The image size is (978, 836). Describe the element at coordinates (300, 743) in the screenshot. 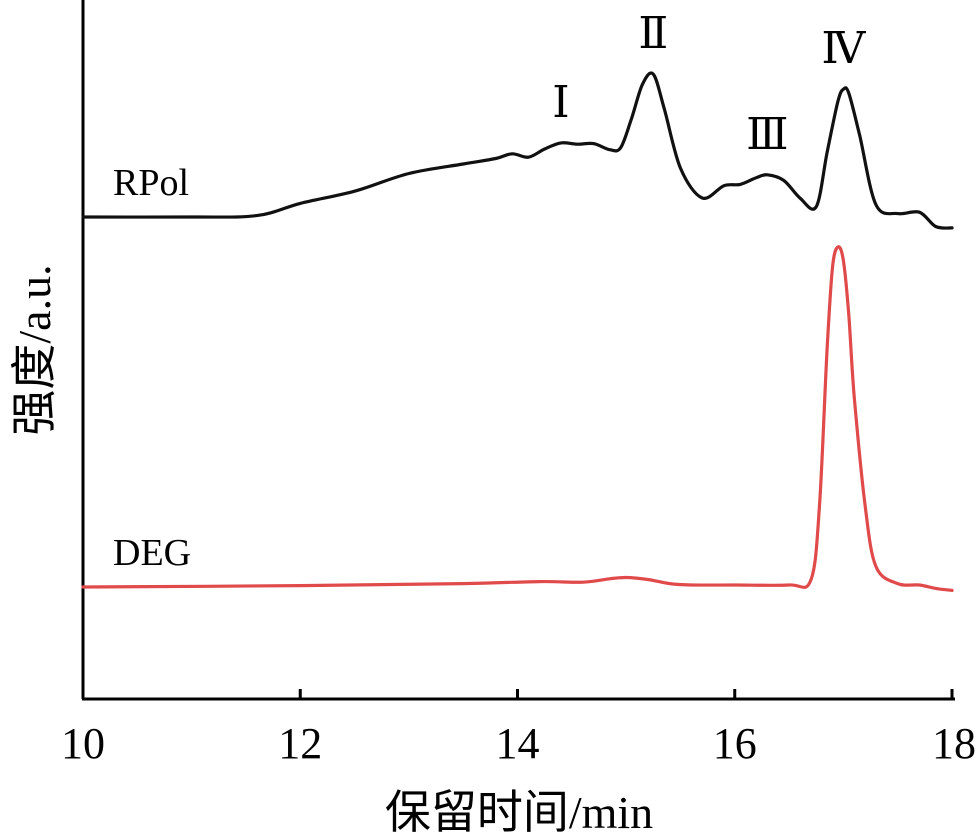

I see `x-tick-label: 12` at that location.